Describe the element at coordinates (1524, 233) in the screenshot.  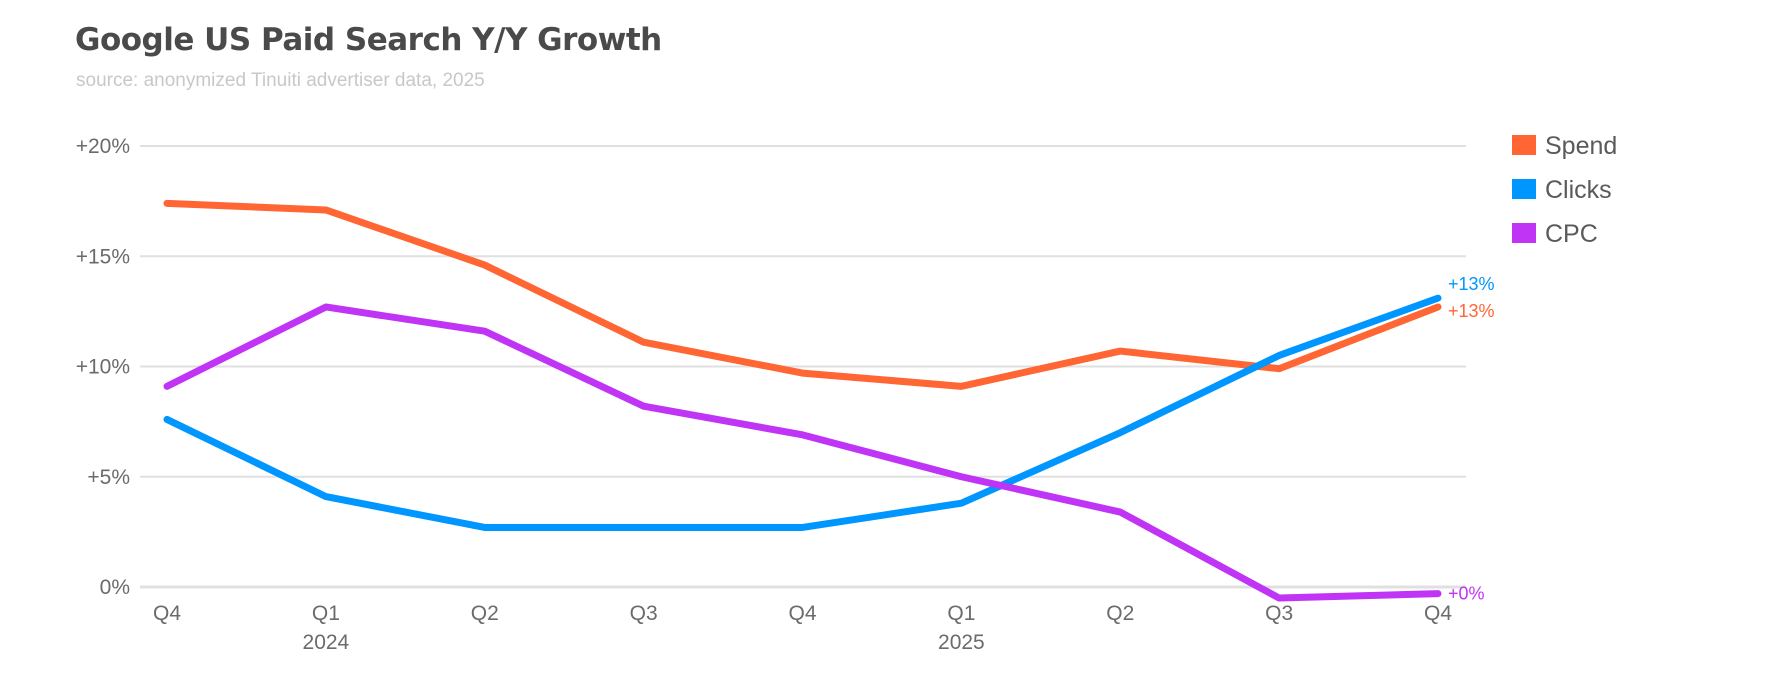
I see `legend-swatch-cpc` at that location.